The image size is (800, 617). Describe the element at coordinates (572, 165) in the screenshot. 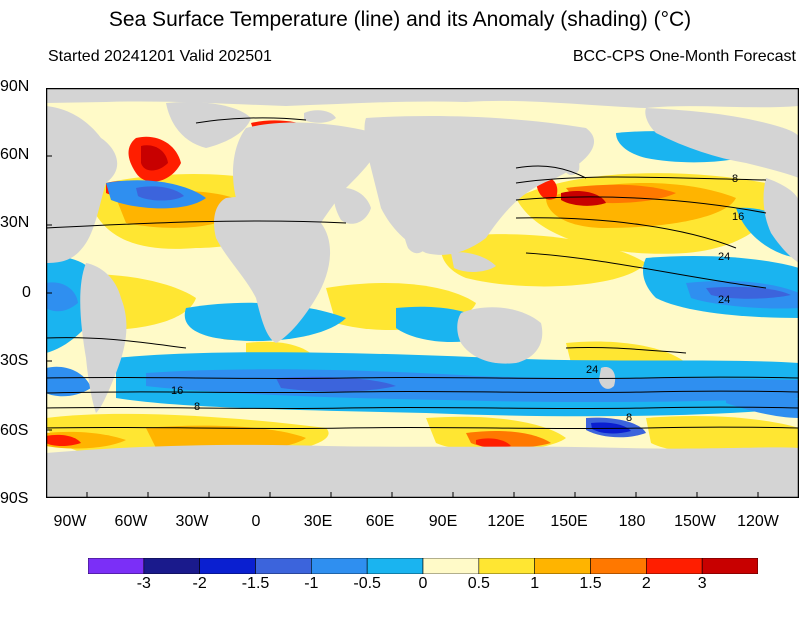

I see `japan` at that location.